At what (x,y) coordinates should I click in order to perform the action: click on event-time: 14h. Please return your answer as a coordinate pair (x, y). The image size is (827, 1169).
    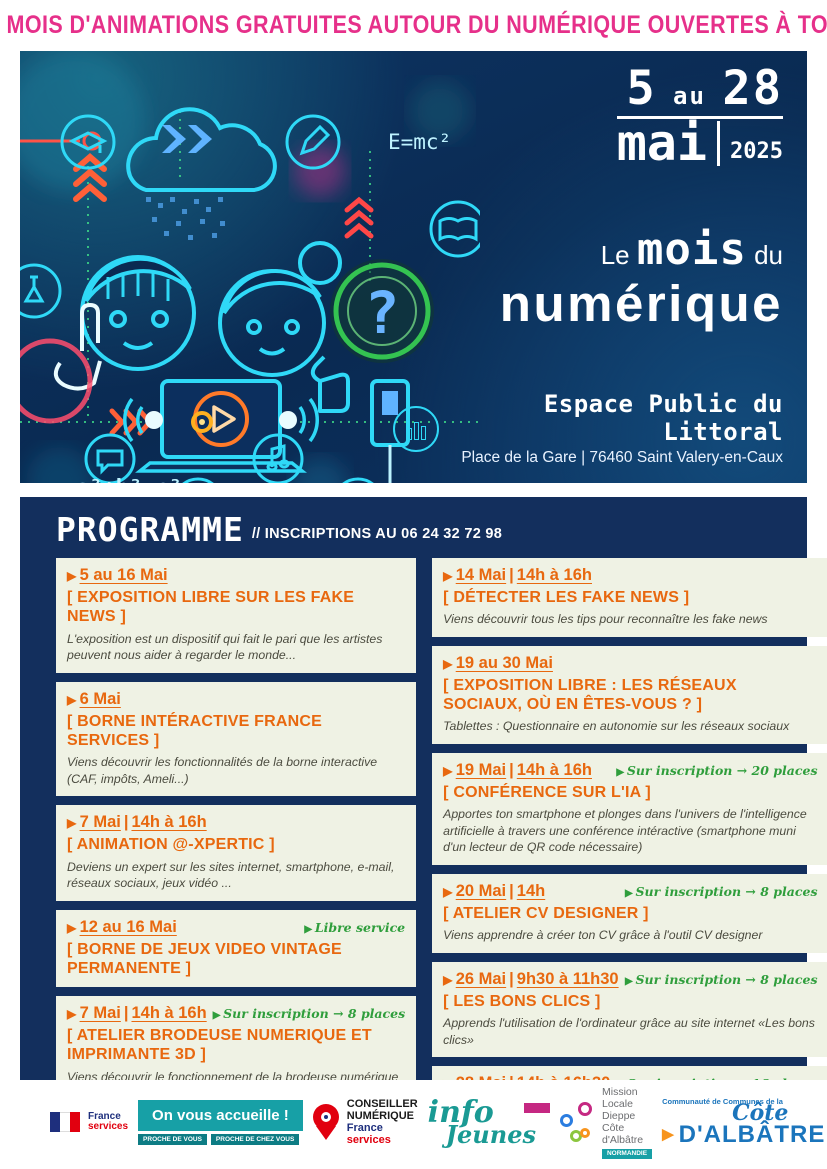
    Looking at the image, I should click on (531, 890).